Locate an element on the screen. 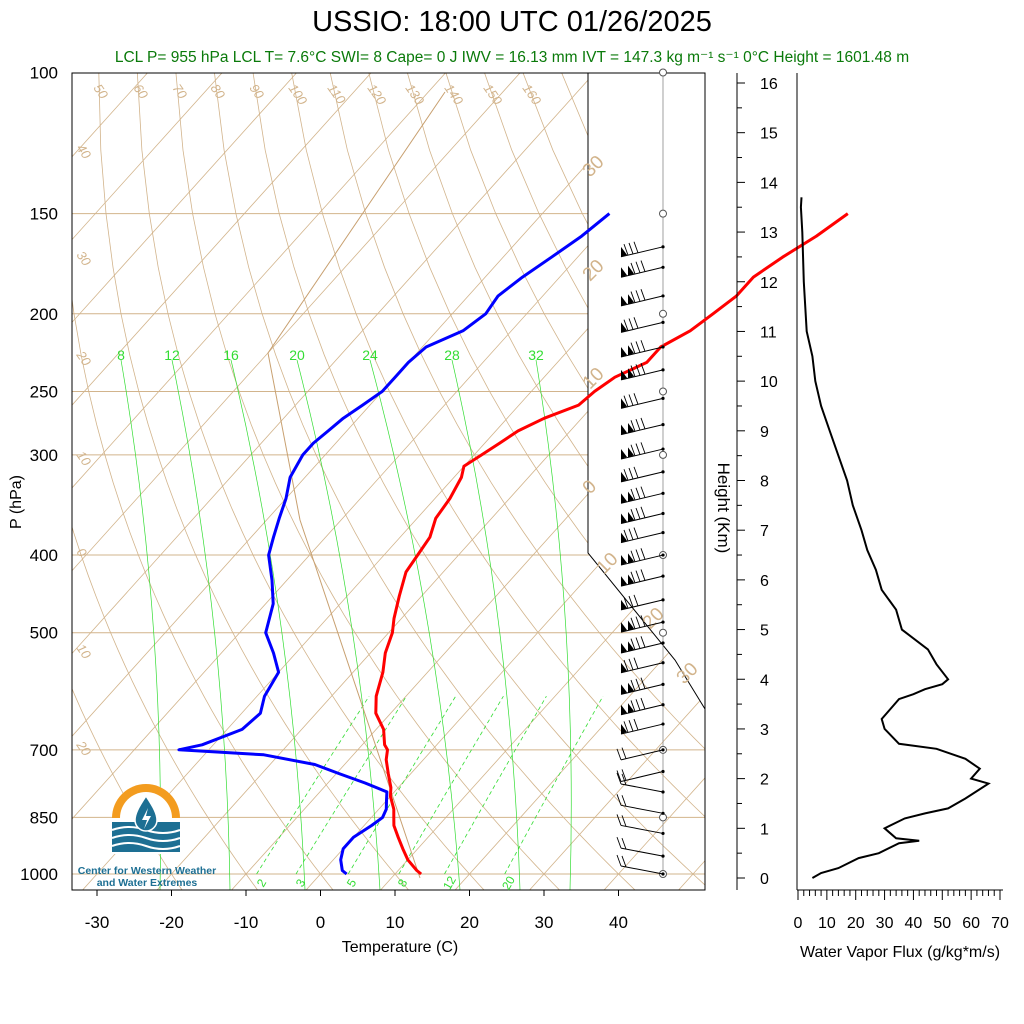 The height and width of the screenshot is (1024, 1024). height-tick-label: 0 is located at coordinates (764, 879).